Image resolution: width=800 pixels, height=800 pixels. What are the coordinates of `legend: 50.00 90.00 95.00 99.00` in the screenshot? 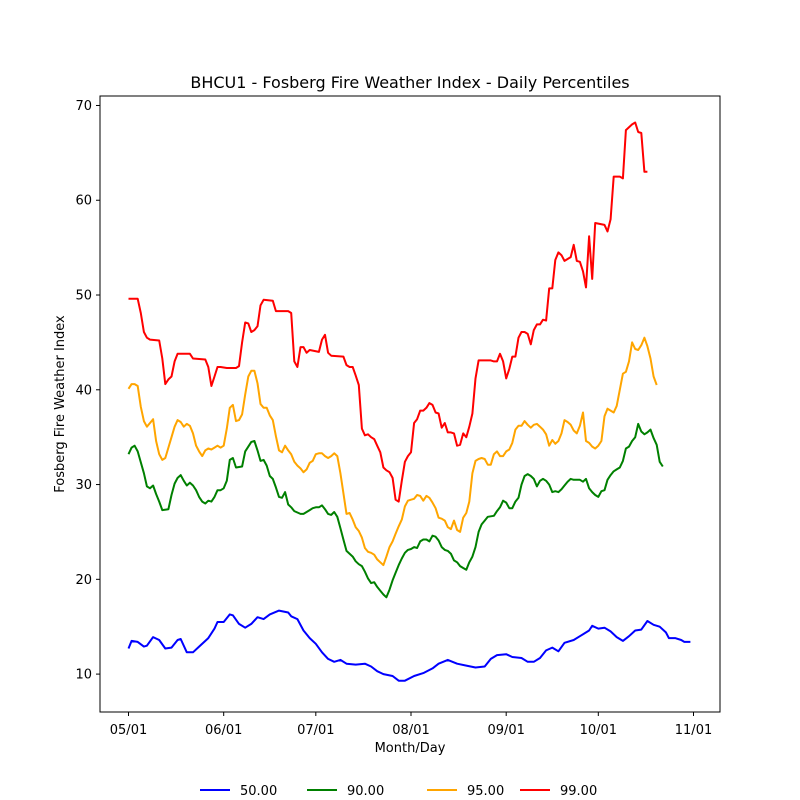 It's located at (398, 791).